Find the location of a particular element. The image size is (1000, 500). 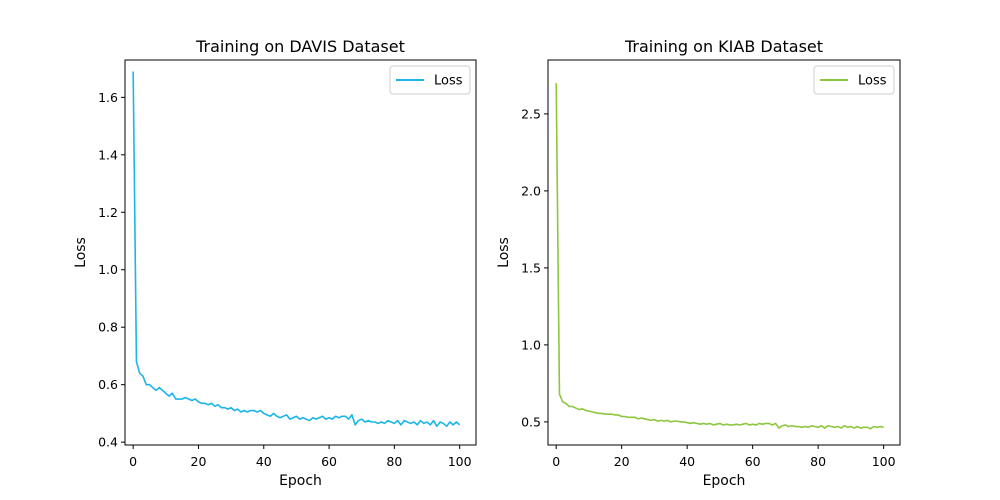

y-tick-label: 2.0 is located at coordinates (531, 190).